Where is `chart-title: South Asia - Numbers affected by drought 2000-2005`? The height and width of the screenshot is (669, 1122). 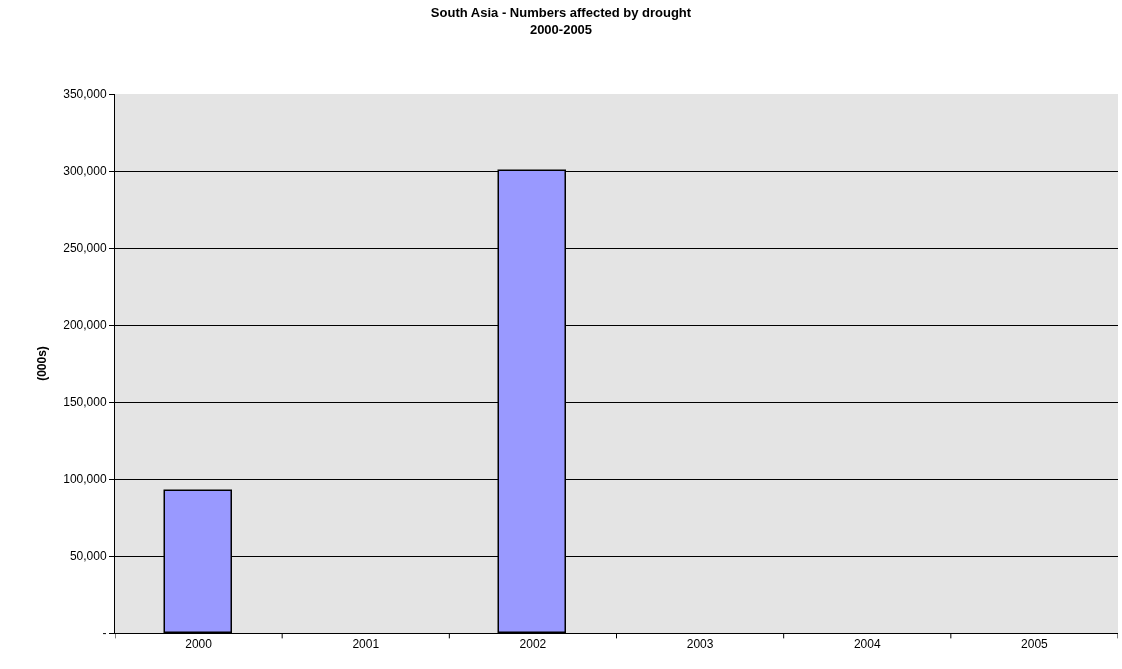 chart-title: South Asia - Numbers affected by drought 2000-2005 is located at coordinates (561, 20).